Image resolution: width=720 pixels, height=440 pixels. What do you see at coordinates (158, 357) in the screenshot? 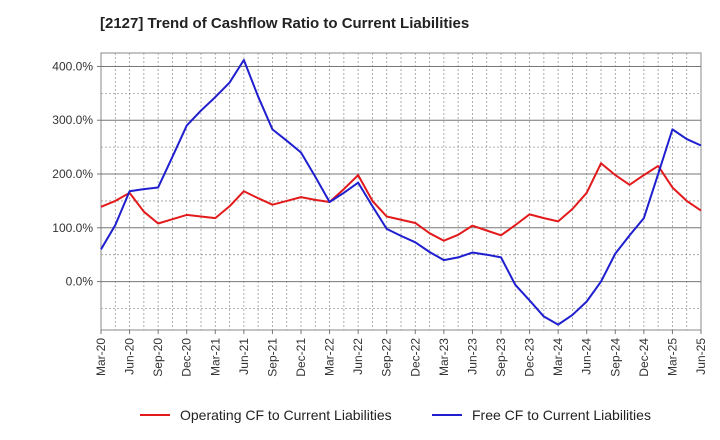
I see `x-tick-label: Sep-20` at bounding box center [158, 357].